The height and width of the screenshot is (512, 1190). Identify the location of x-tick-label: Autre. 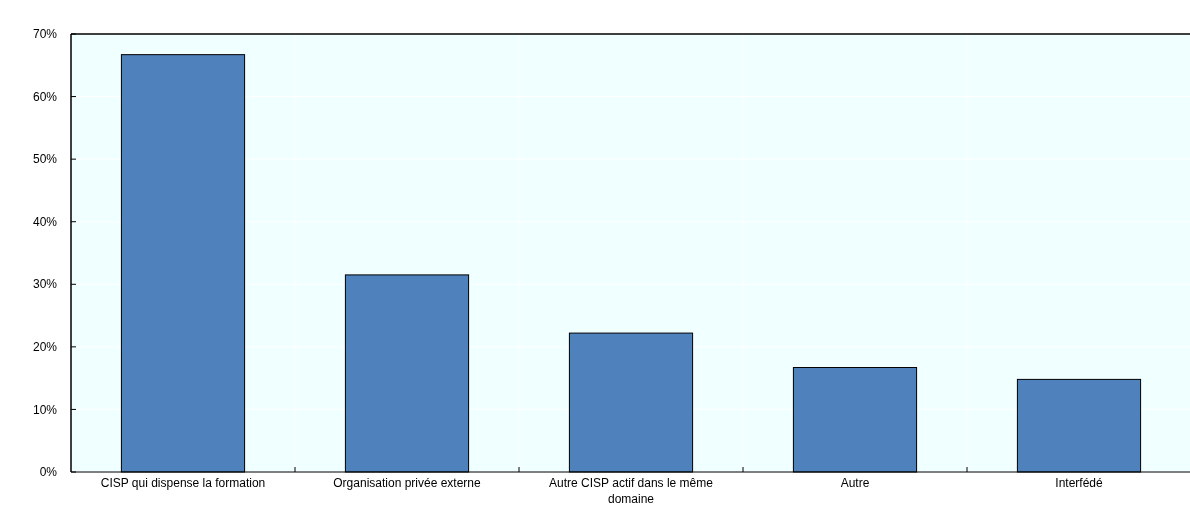
(855, 483).